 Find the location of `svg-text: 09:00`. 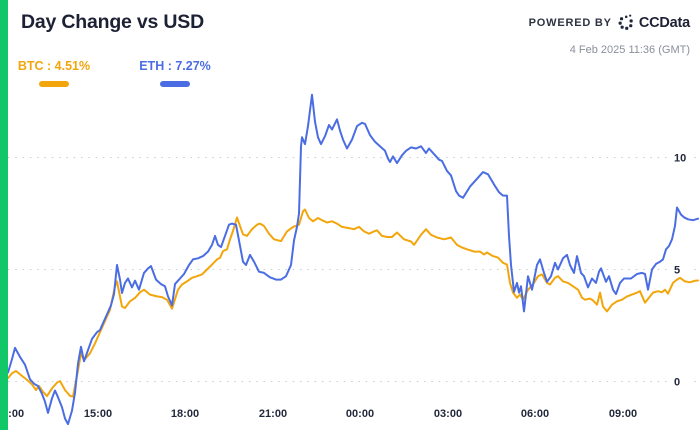

svg-text: 09:00 is located at coordinates (623, 414).